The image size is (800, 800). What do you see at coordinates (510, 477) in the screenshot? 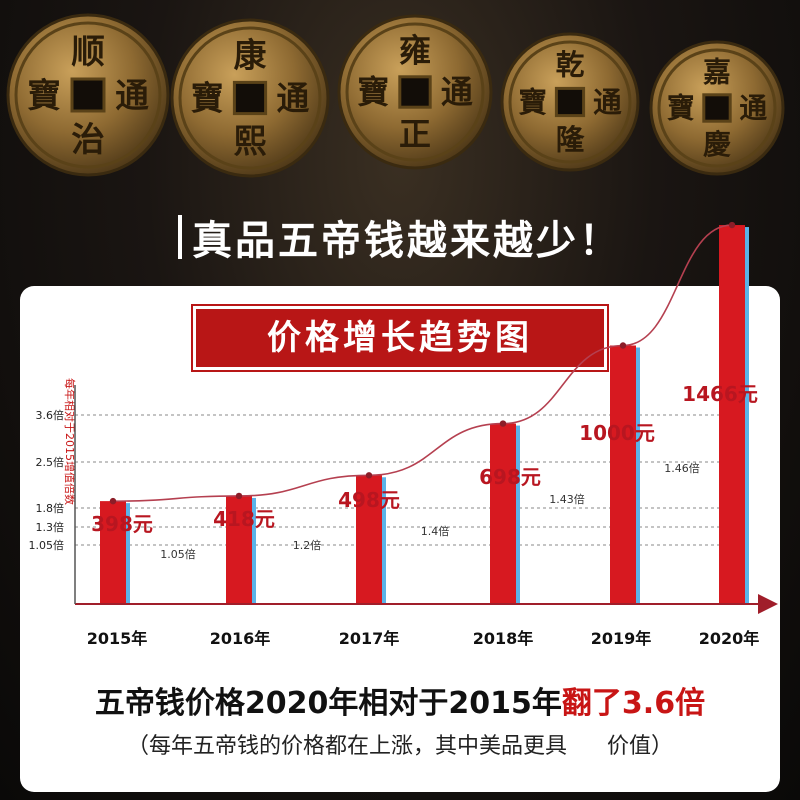
I see `value-label: 698元` at bounding box center [510, 477].